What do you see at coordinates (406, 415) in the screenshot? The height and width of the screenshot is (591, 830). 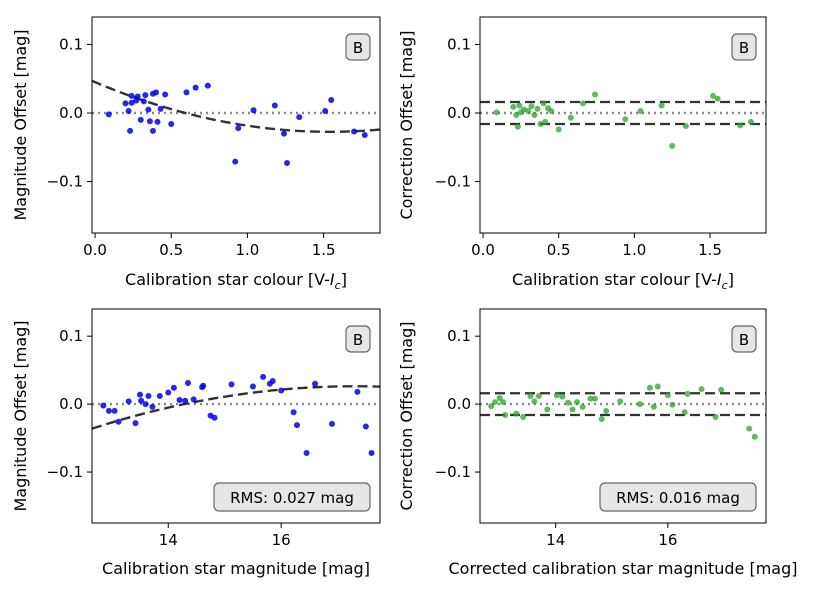 I see `y-axis-label: Correction Offset [mag]` at bounding box center [406, 415].